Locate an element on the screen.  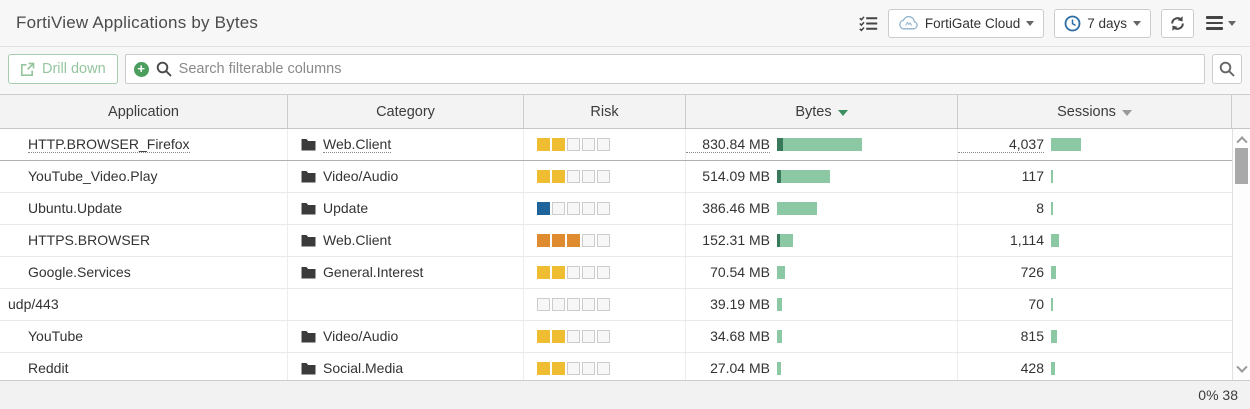
bytes-value: 830.84 MB is located at coordinates (728, 144).